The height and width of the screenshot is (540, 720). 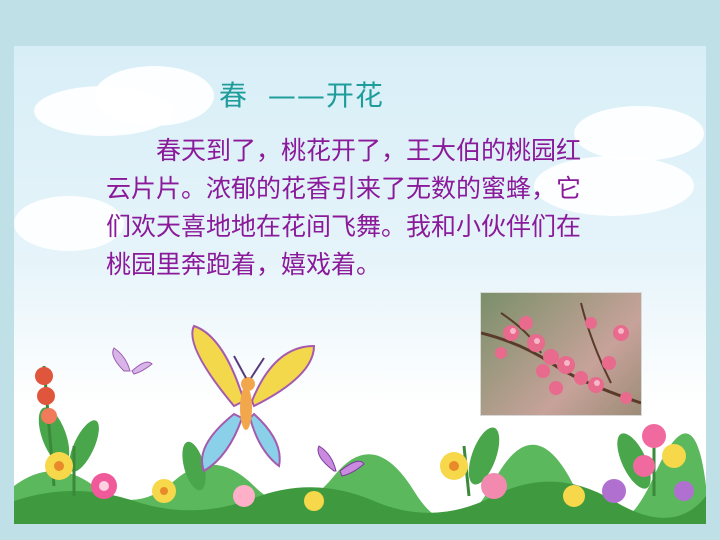 I want to click on title-dash: ——, so click(x=296, y=95).